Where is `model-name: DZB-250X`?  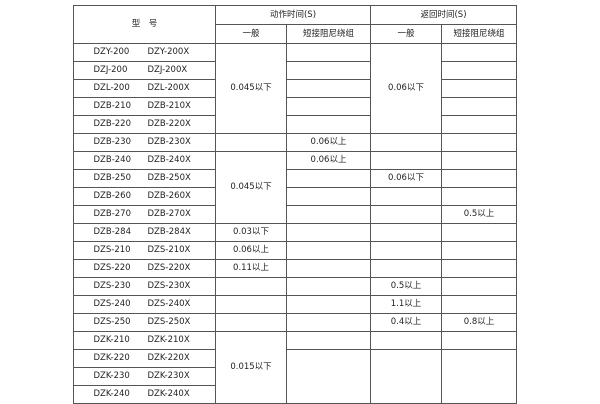 model-name: DZB-250X is located at coordinates (169, 178).